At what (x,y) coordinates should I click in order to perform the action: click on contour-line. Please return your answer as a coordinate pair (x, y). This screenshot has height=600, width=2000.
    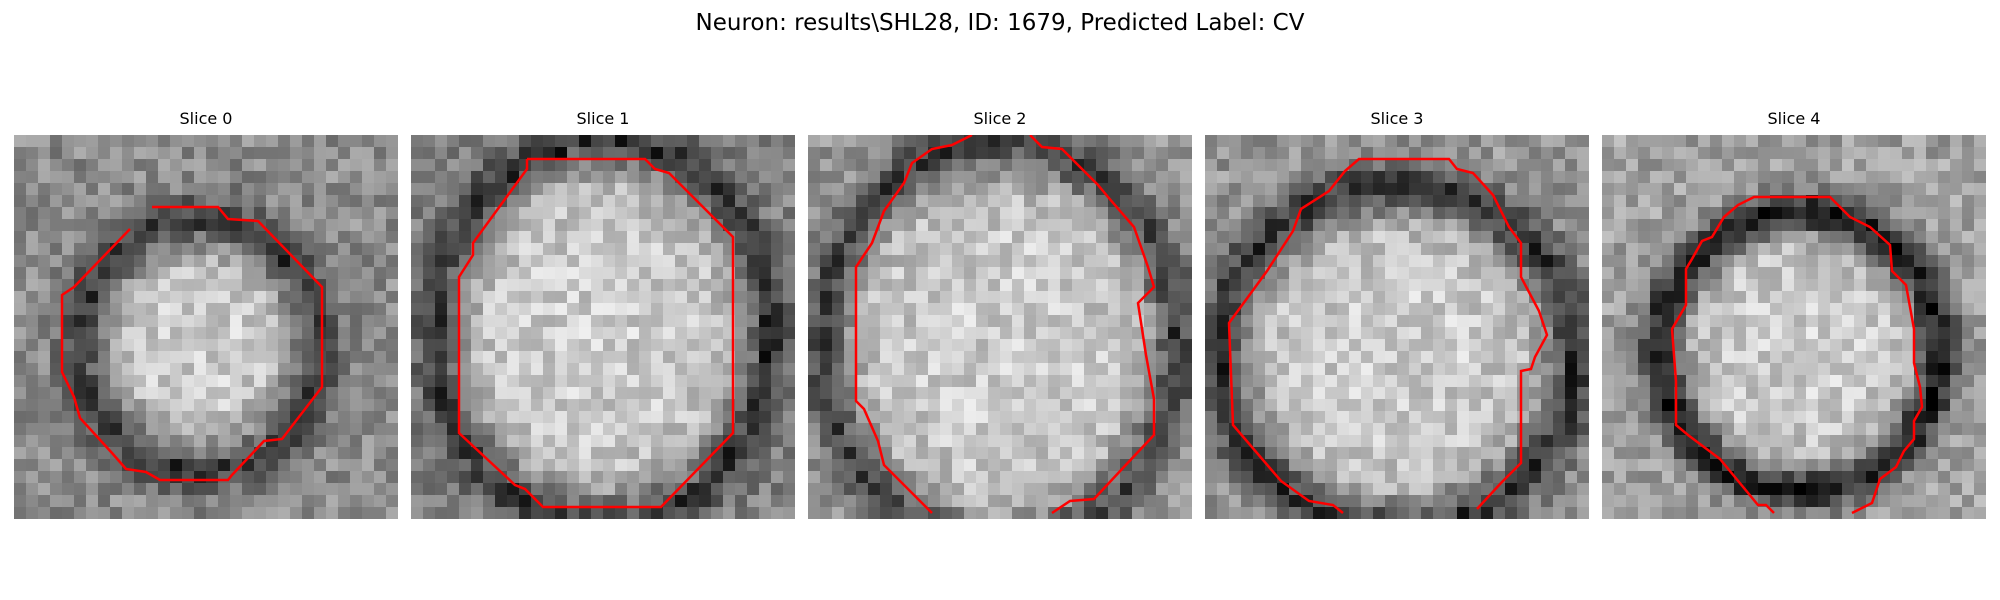
    Looking at the image, I should click on (913, 324).